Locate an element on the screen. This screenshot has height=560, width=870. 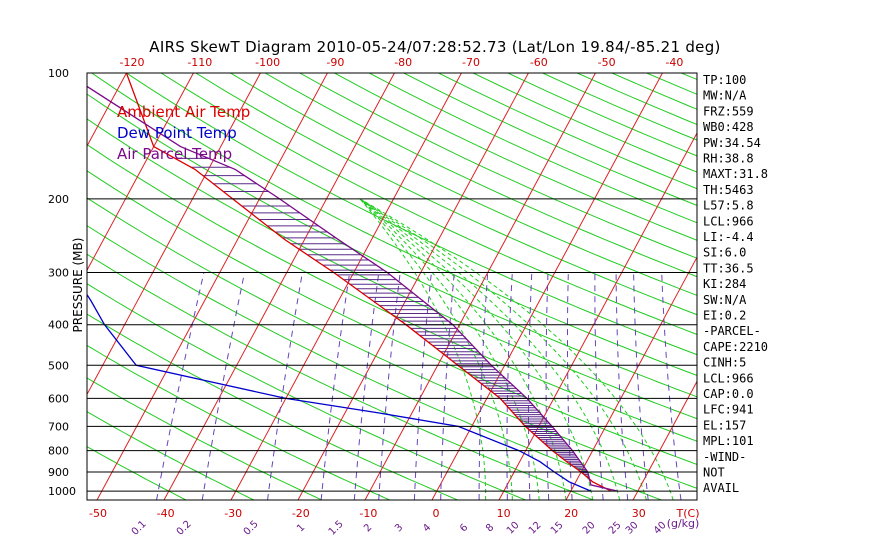
pressure-tick-label: 500 is located at coordinates (58, 365).